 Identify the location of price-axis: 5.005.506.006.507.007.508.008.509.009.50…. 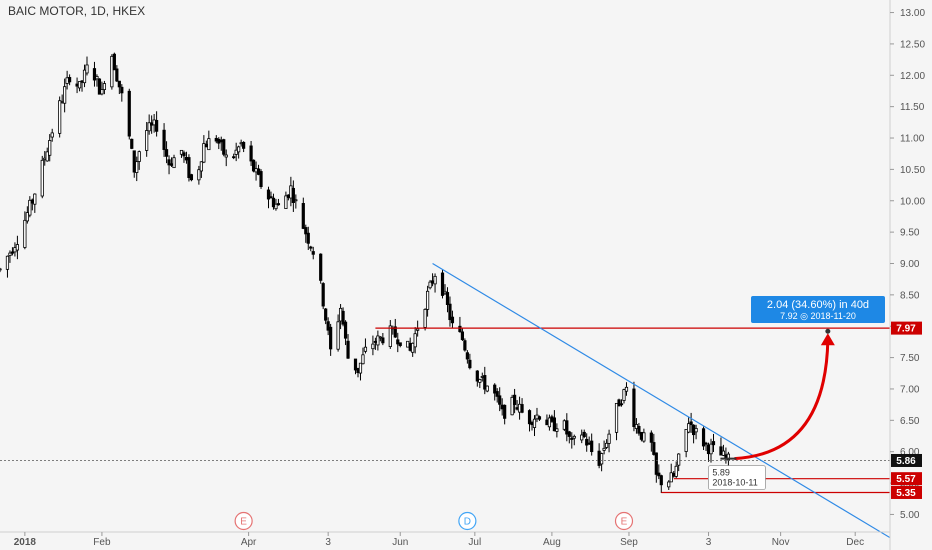
(907, 264).